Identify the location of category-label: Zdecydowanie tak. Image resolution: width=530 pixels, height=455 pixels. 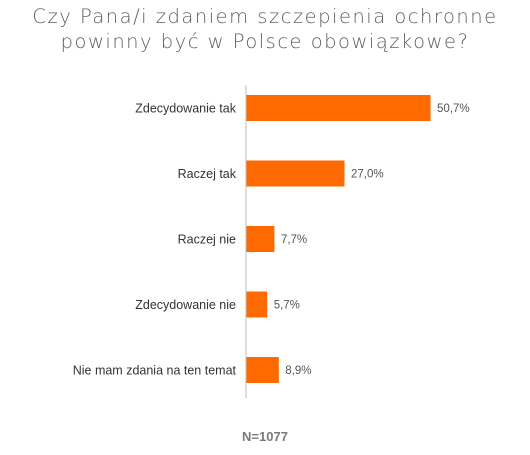
(186, 109).